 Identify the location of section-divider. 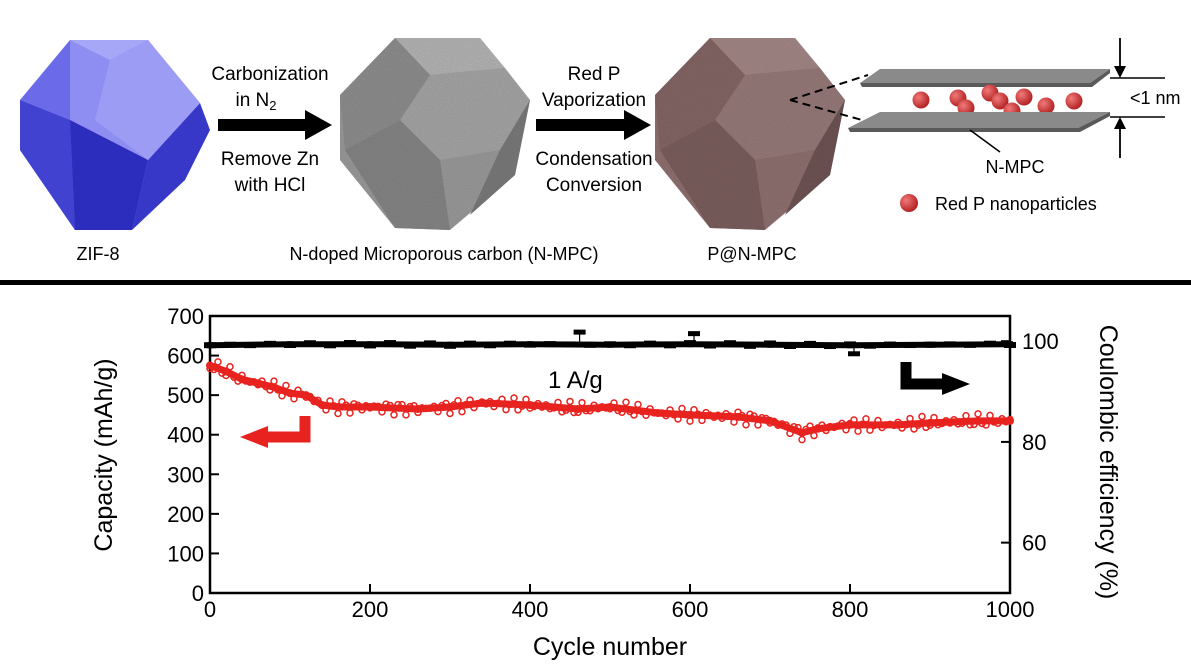
(595, 282).